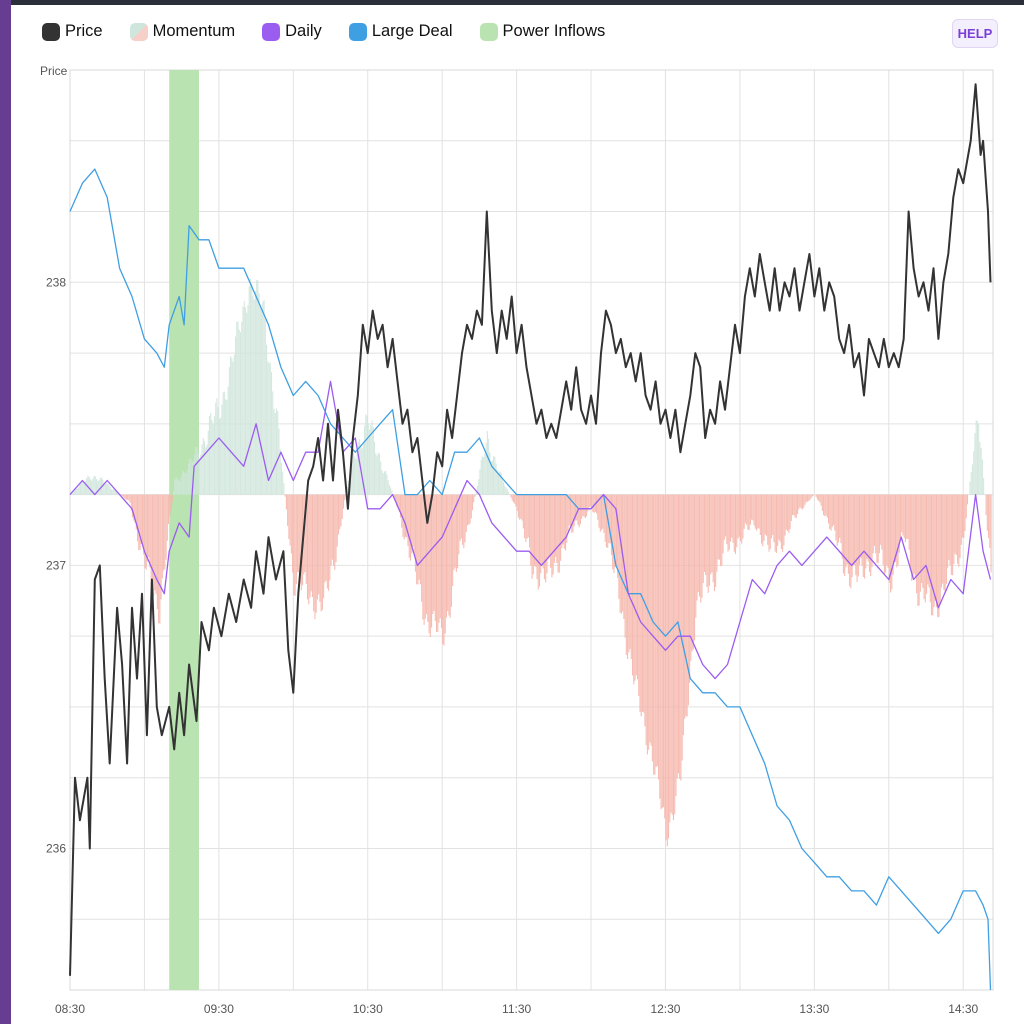 The height and width of the screenshot is (1024, 1024). I want to click on legend-item-power-inflows: Power Inflows, so click(542, 31).